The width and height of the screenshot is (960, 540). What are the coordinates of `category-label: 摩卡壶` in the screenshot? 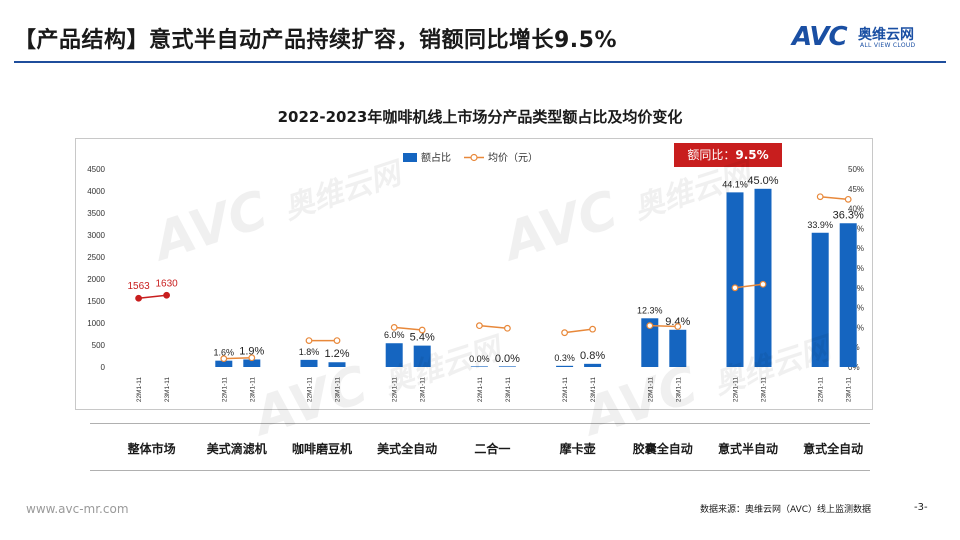 It's located at (577, 449).